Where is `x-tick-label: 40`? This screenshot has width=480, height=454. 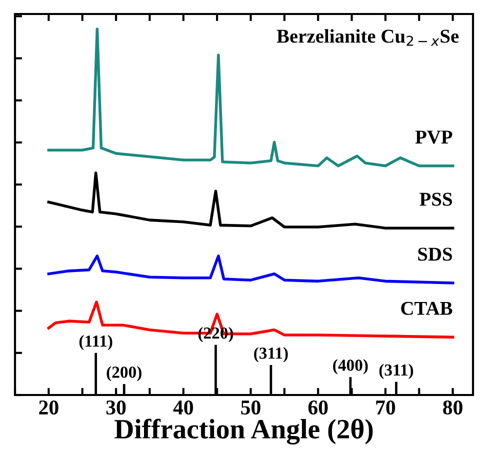
x-tick-label: 40 is located at coordinates (183, 407).